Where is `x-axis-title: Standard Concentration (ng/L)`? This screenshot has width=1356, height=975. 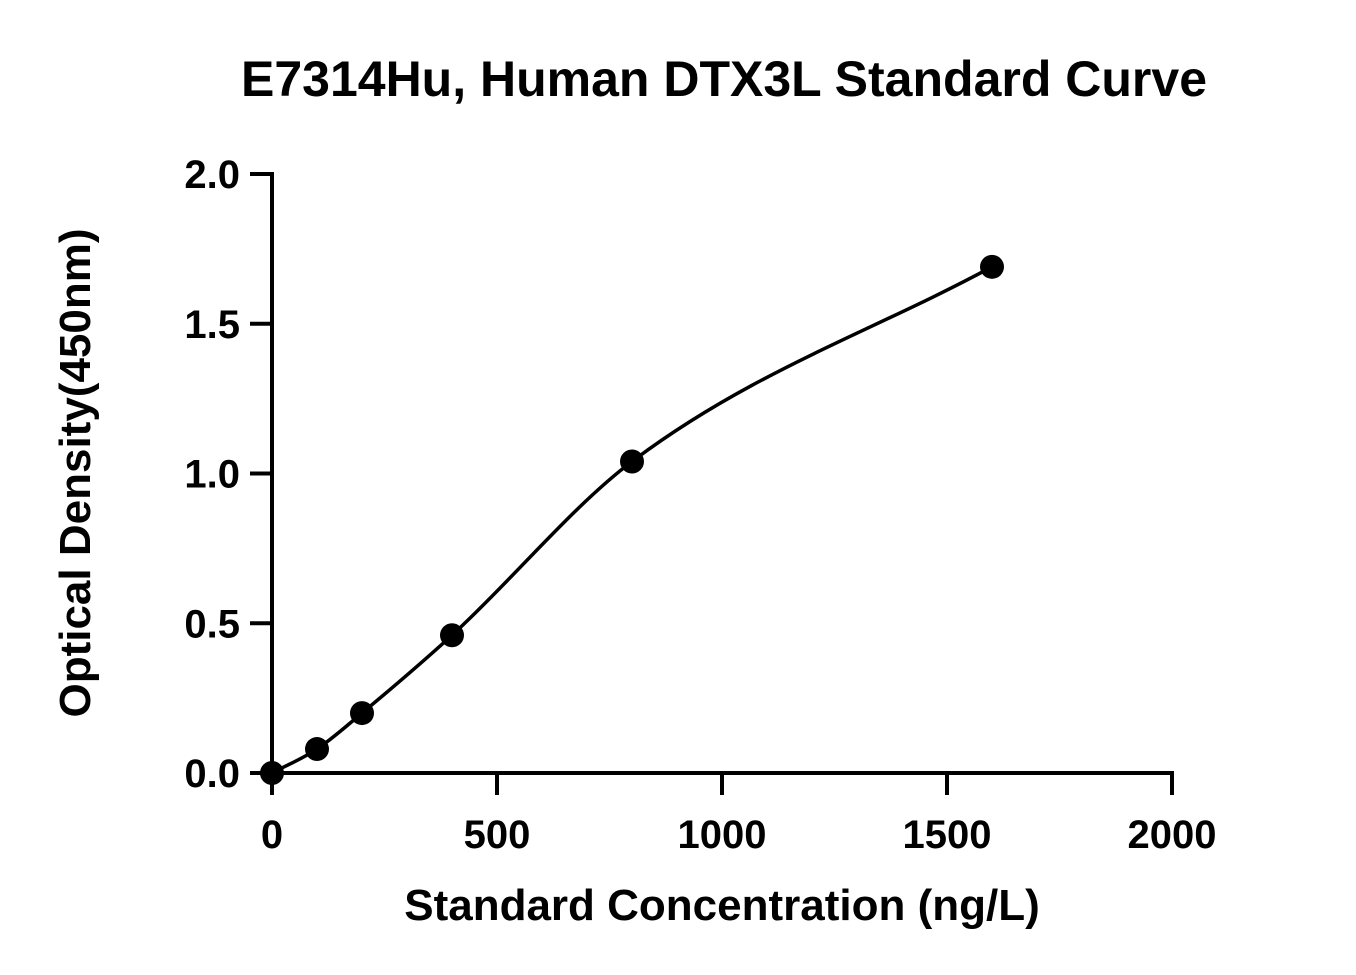
x-axis-title: Standard Concentration (ng/L) is located at coordinates (722, 905).